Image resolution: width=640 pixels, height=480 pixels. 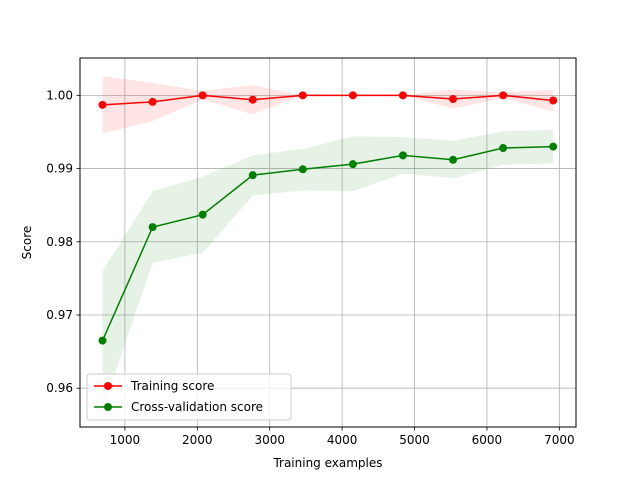 I want to click on legend-label: Cross-validation score, so click(x=197, y=407).